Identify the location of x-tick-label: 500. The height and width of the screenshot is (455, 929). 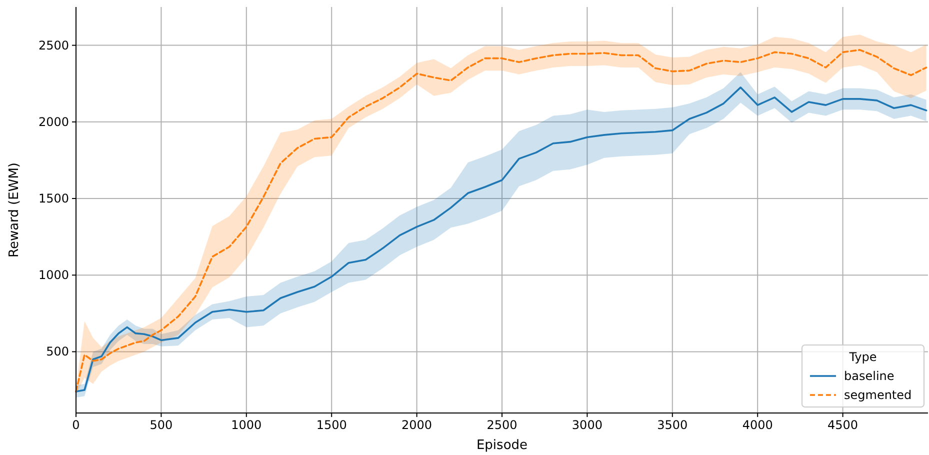
(161, 425).